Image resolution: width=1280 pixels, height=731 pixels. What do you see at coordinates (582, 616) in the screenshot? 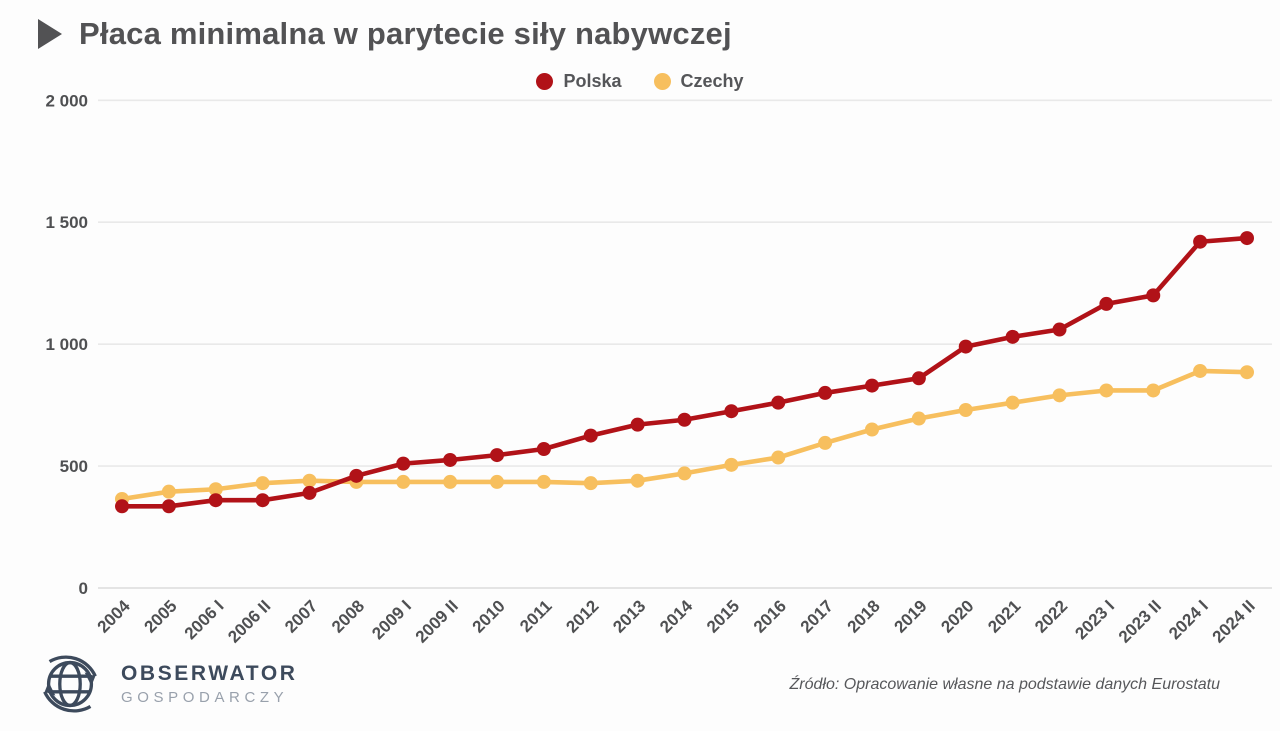
I see `x-axis-tick: 2012` at bounding box center [582, 616].